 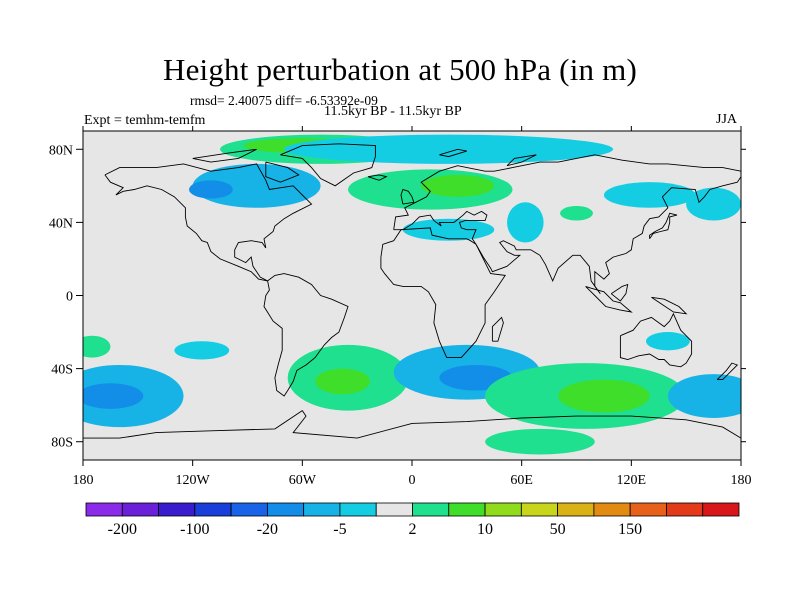 I want to click on coastline-british-isles, so click(x=407, y=196).